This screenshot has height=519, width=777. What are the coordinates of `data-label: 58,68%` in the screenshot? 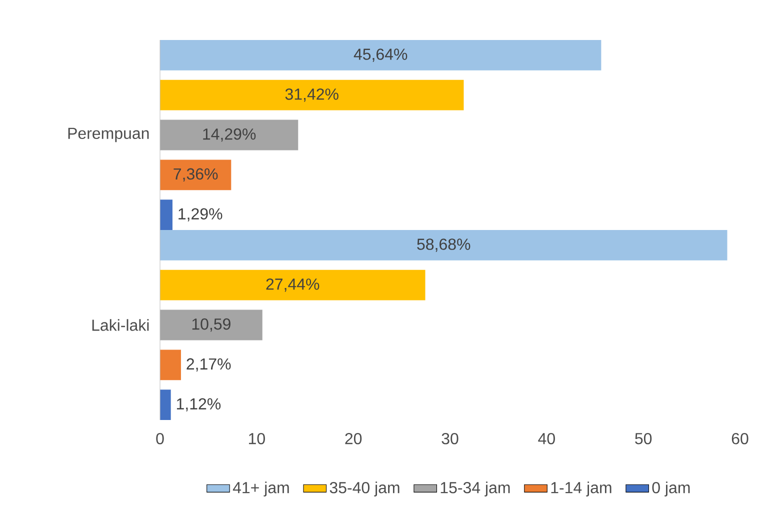 It's located at (443, 245).